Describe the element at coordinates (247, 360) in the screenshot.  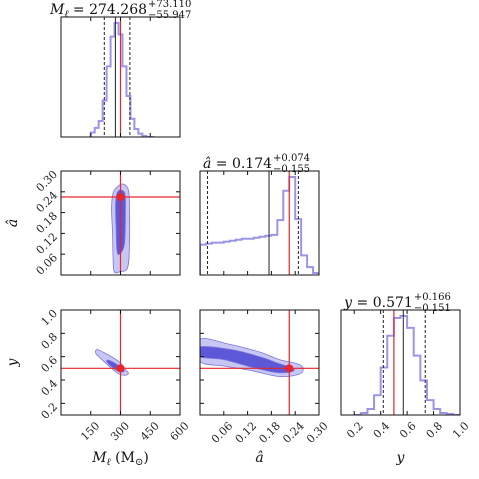
I see `contour-inner-a-y` at that location.